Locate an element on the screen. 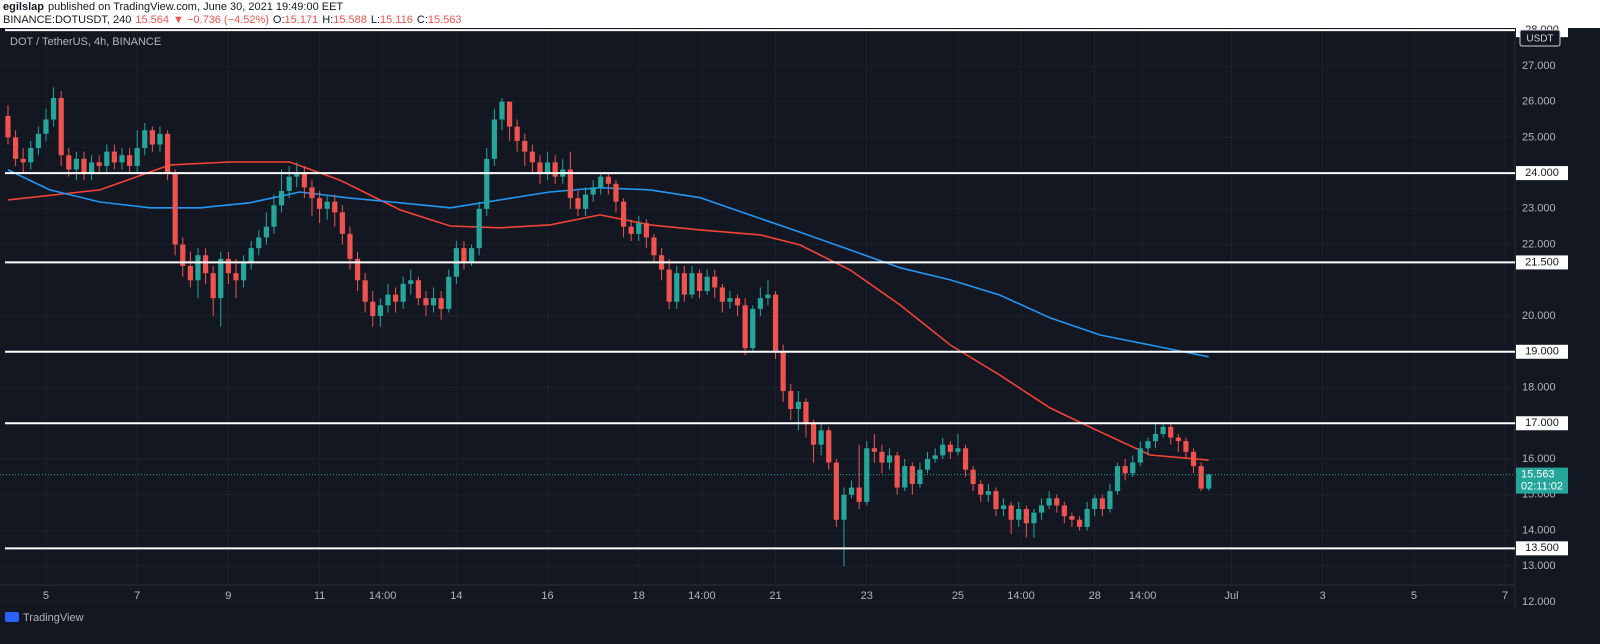 This screenshot has height=644, width=1600. x-tick-label: 7 is located at coordinates (1505, 596).